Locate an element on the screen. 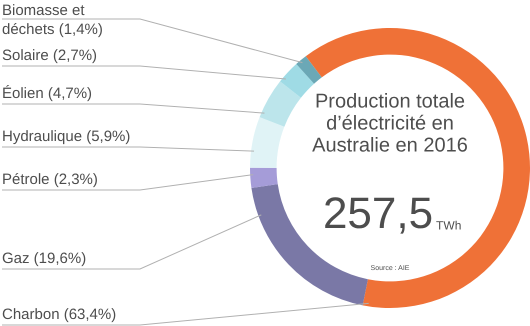 The image size is (530, 326). slice-label: Biomasse et déchets (1,4%) is located at coordinates (52, 20).